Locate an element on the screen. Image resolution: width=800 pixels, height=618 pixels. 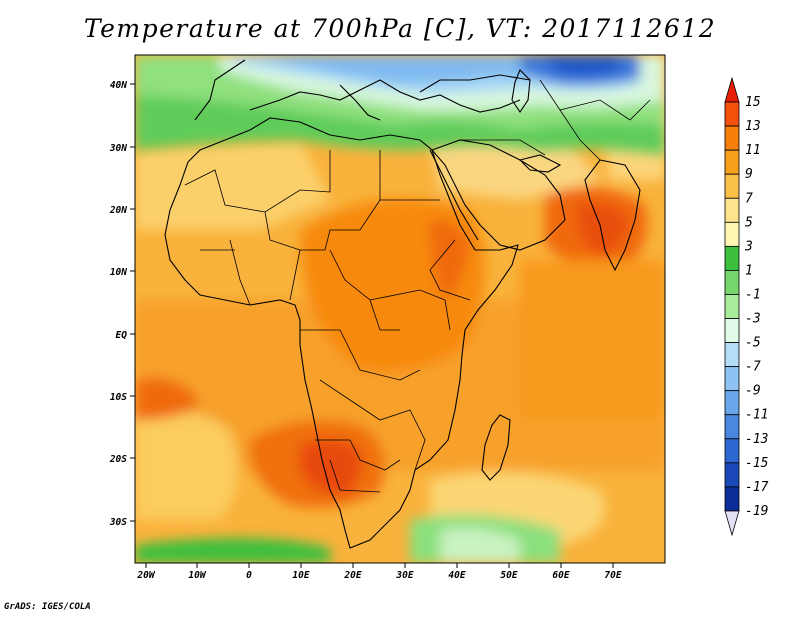
colorbar-label: -11 is located at coordinates (756, 415).